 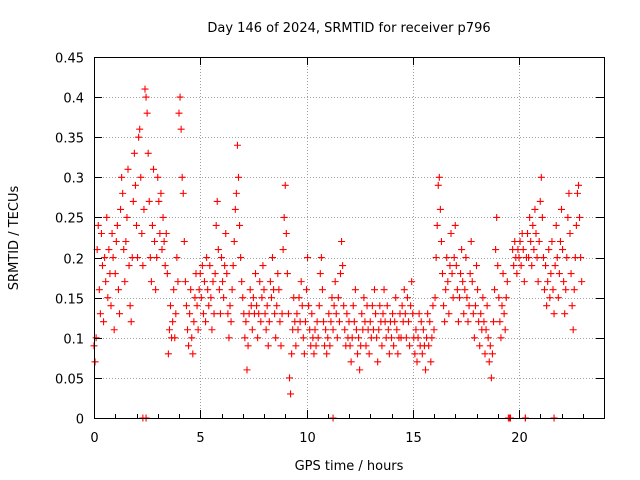 I want to click on y-tick-label: 0.4, so click(x=73, y=99).